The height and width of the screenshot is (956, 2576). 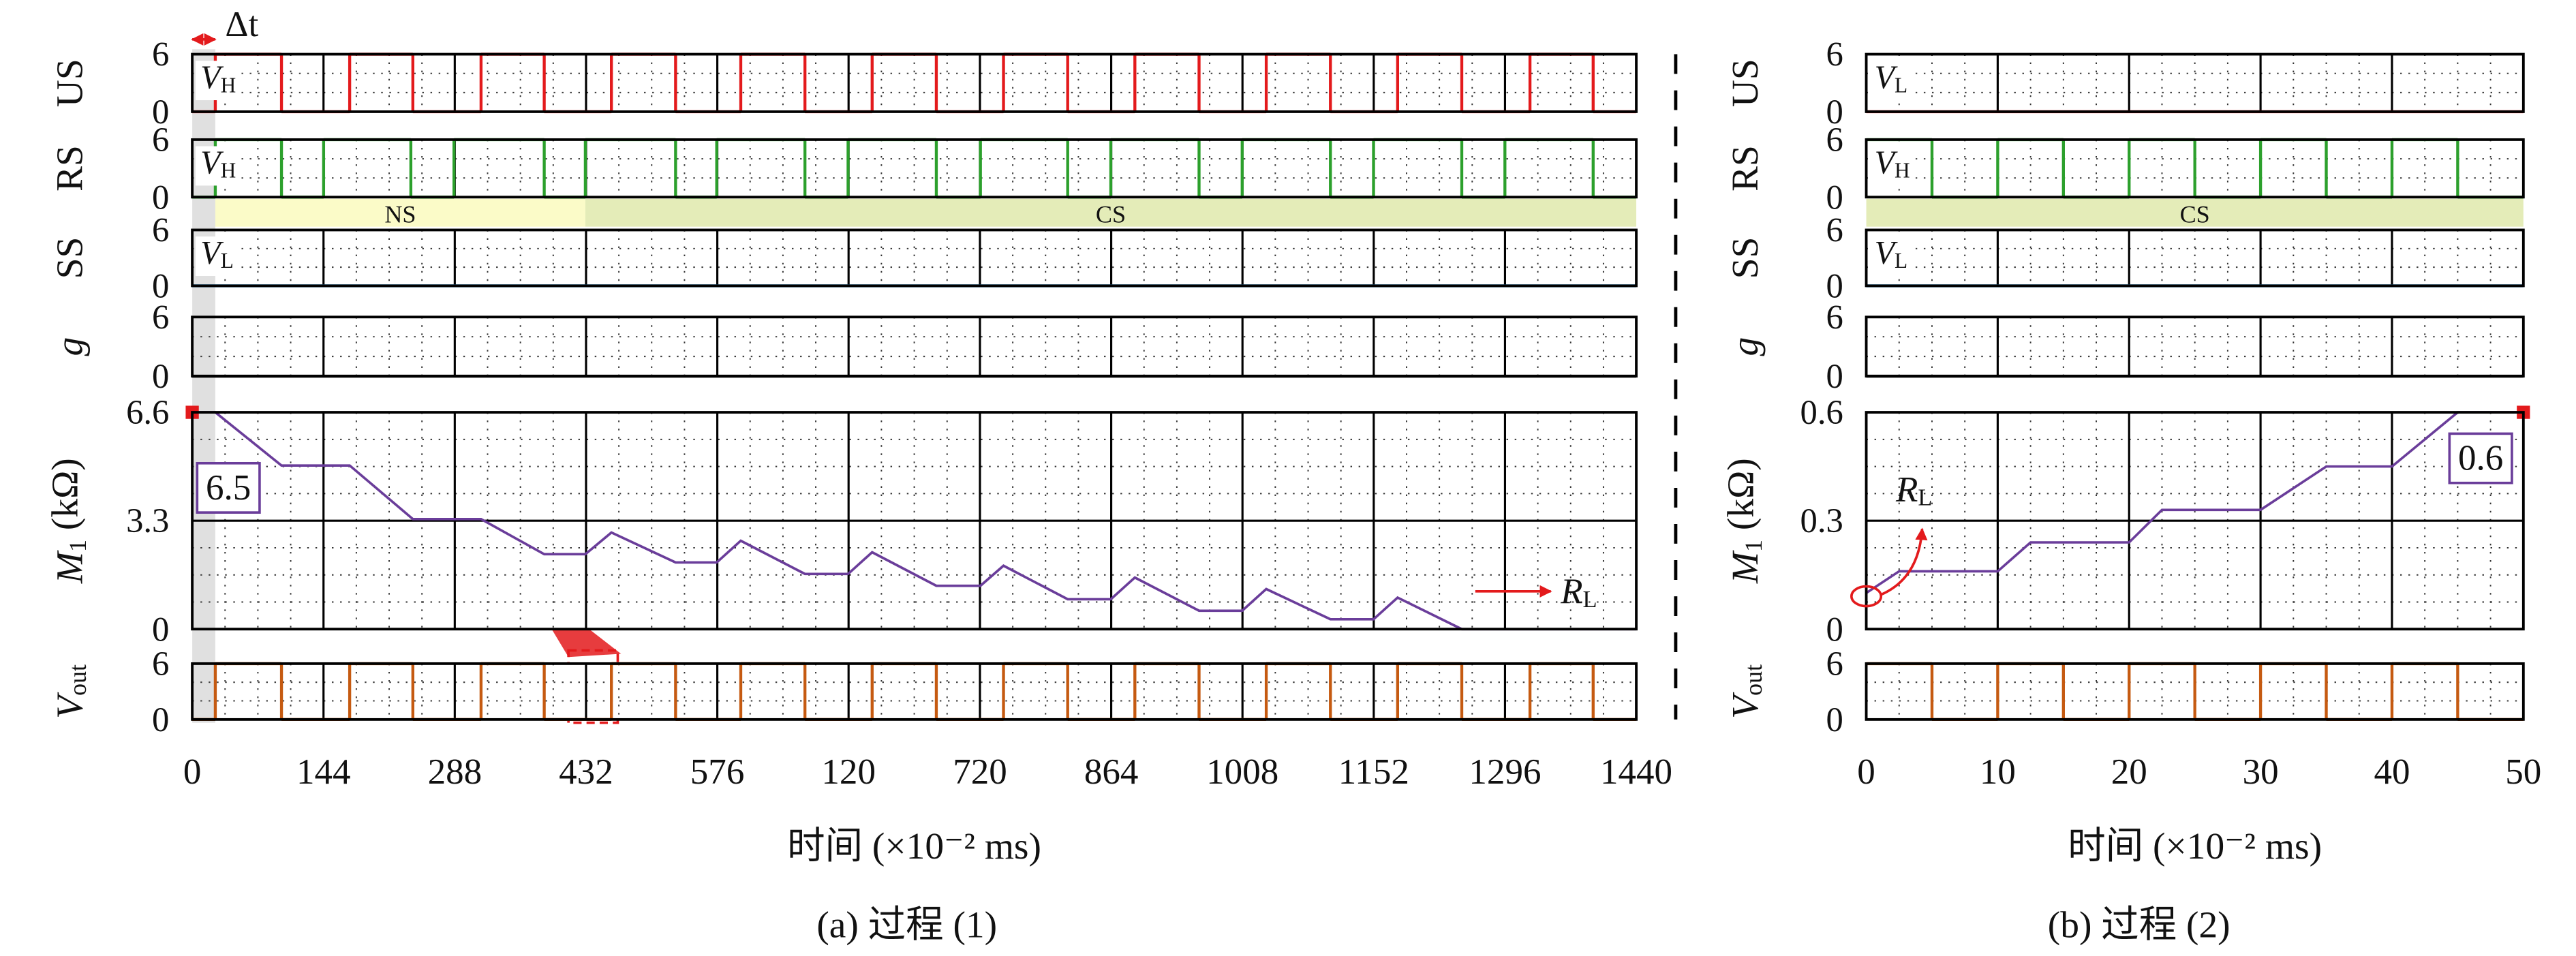 I want to click on x-tick-label: 1152, so click(x=1373, y=772).